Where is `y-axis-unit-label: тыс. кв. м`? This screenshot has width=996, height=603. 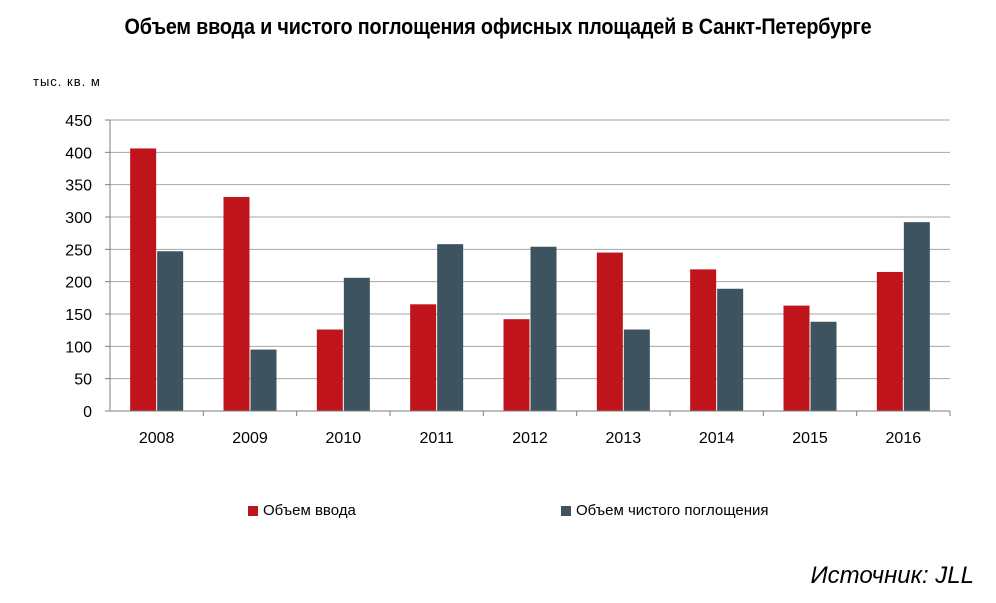
y-axis-unit-label: тыс. кв. м is located at coordinates (67, 81).